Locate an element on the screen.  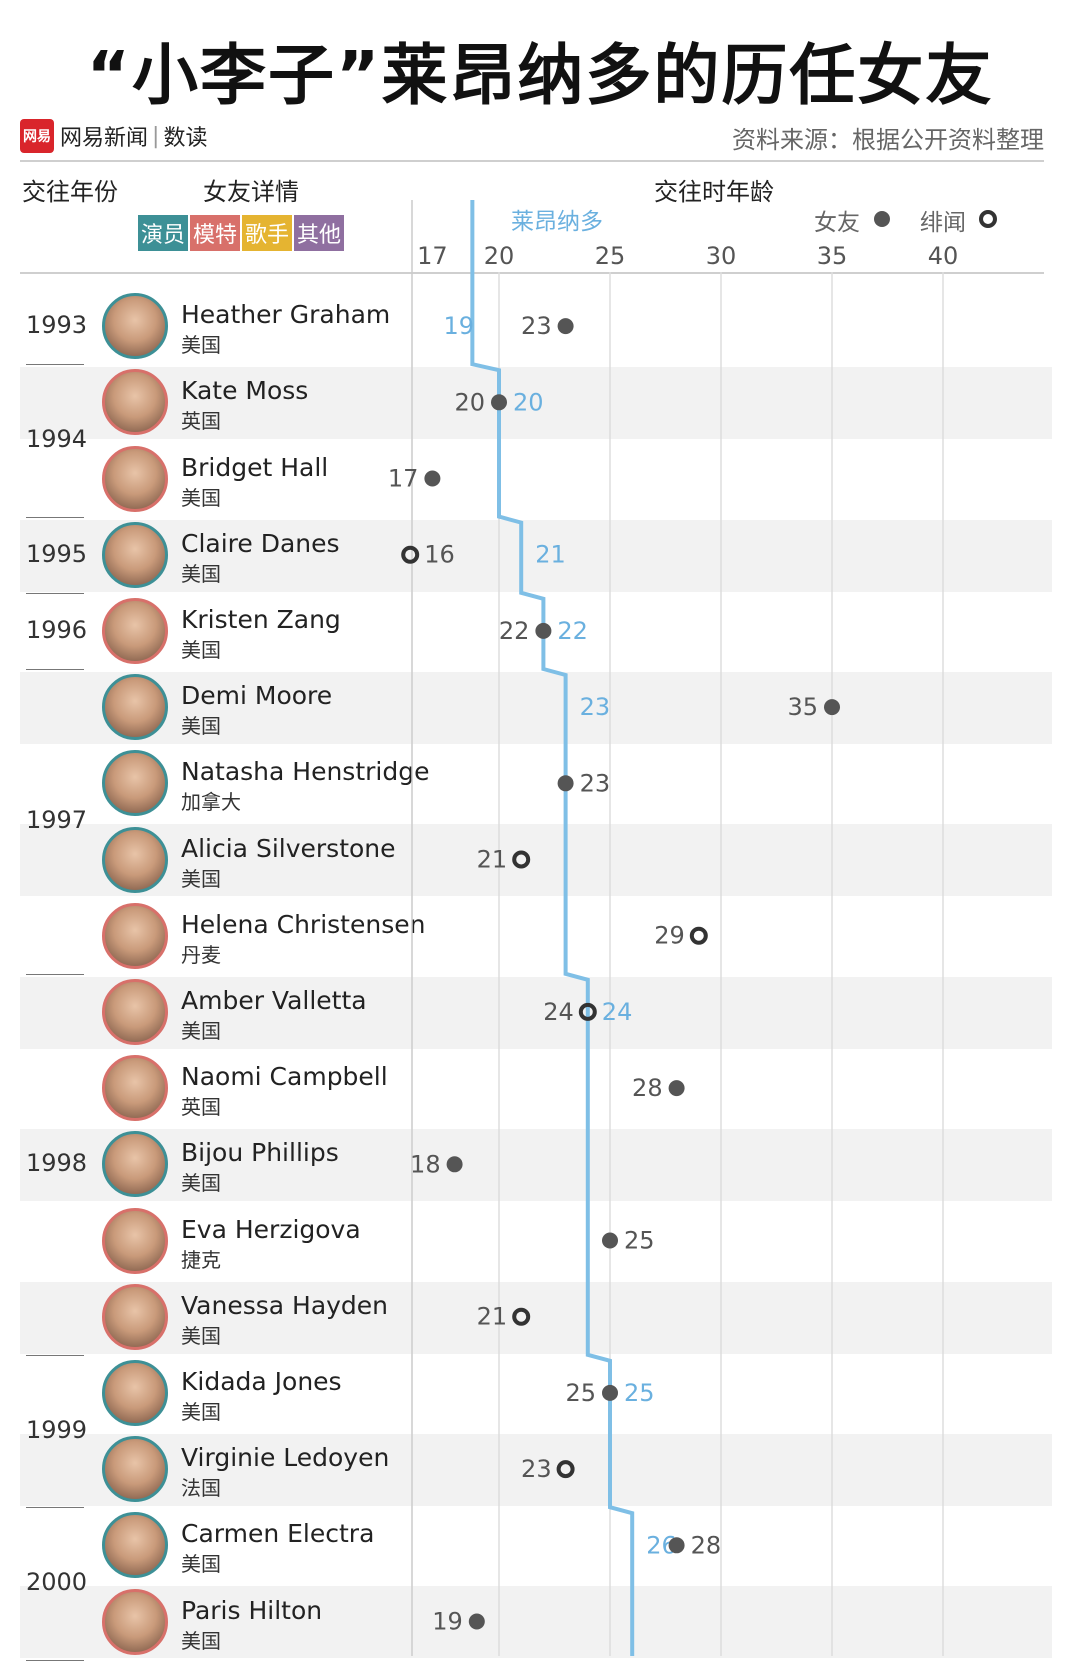
girlfriend-name: Naomi Campbell is located at coordinates (284, 1077).